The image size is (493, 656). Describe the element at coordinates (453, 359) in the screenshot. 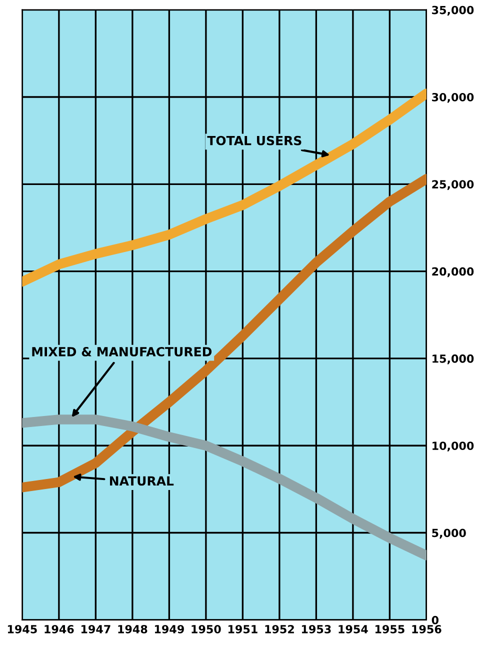

I see `y-tick-label: 15,000` at that location.